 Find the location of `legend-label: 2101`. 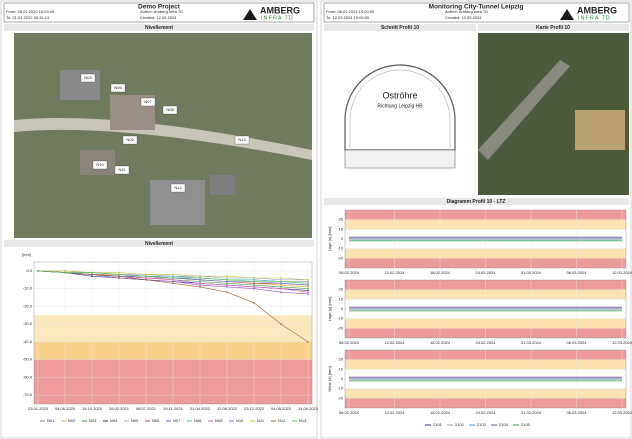

legend-label: 2101 is located at coordinates (438, 424).